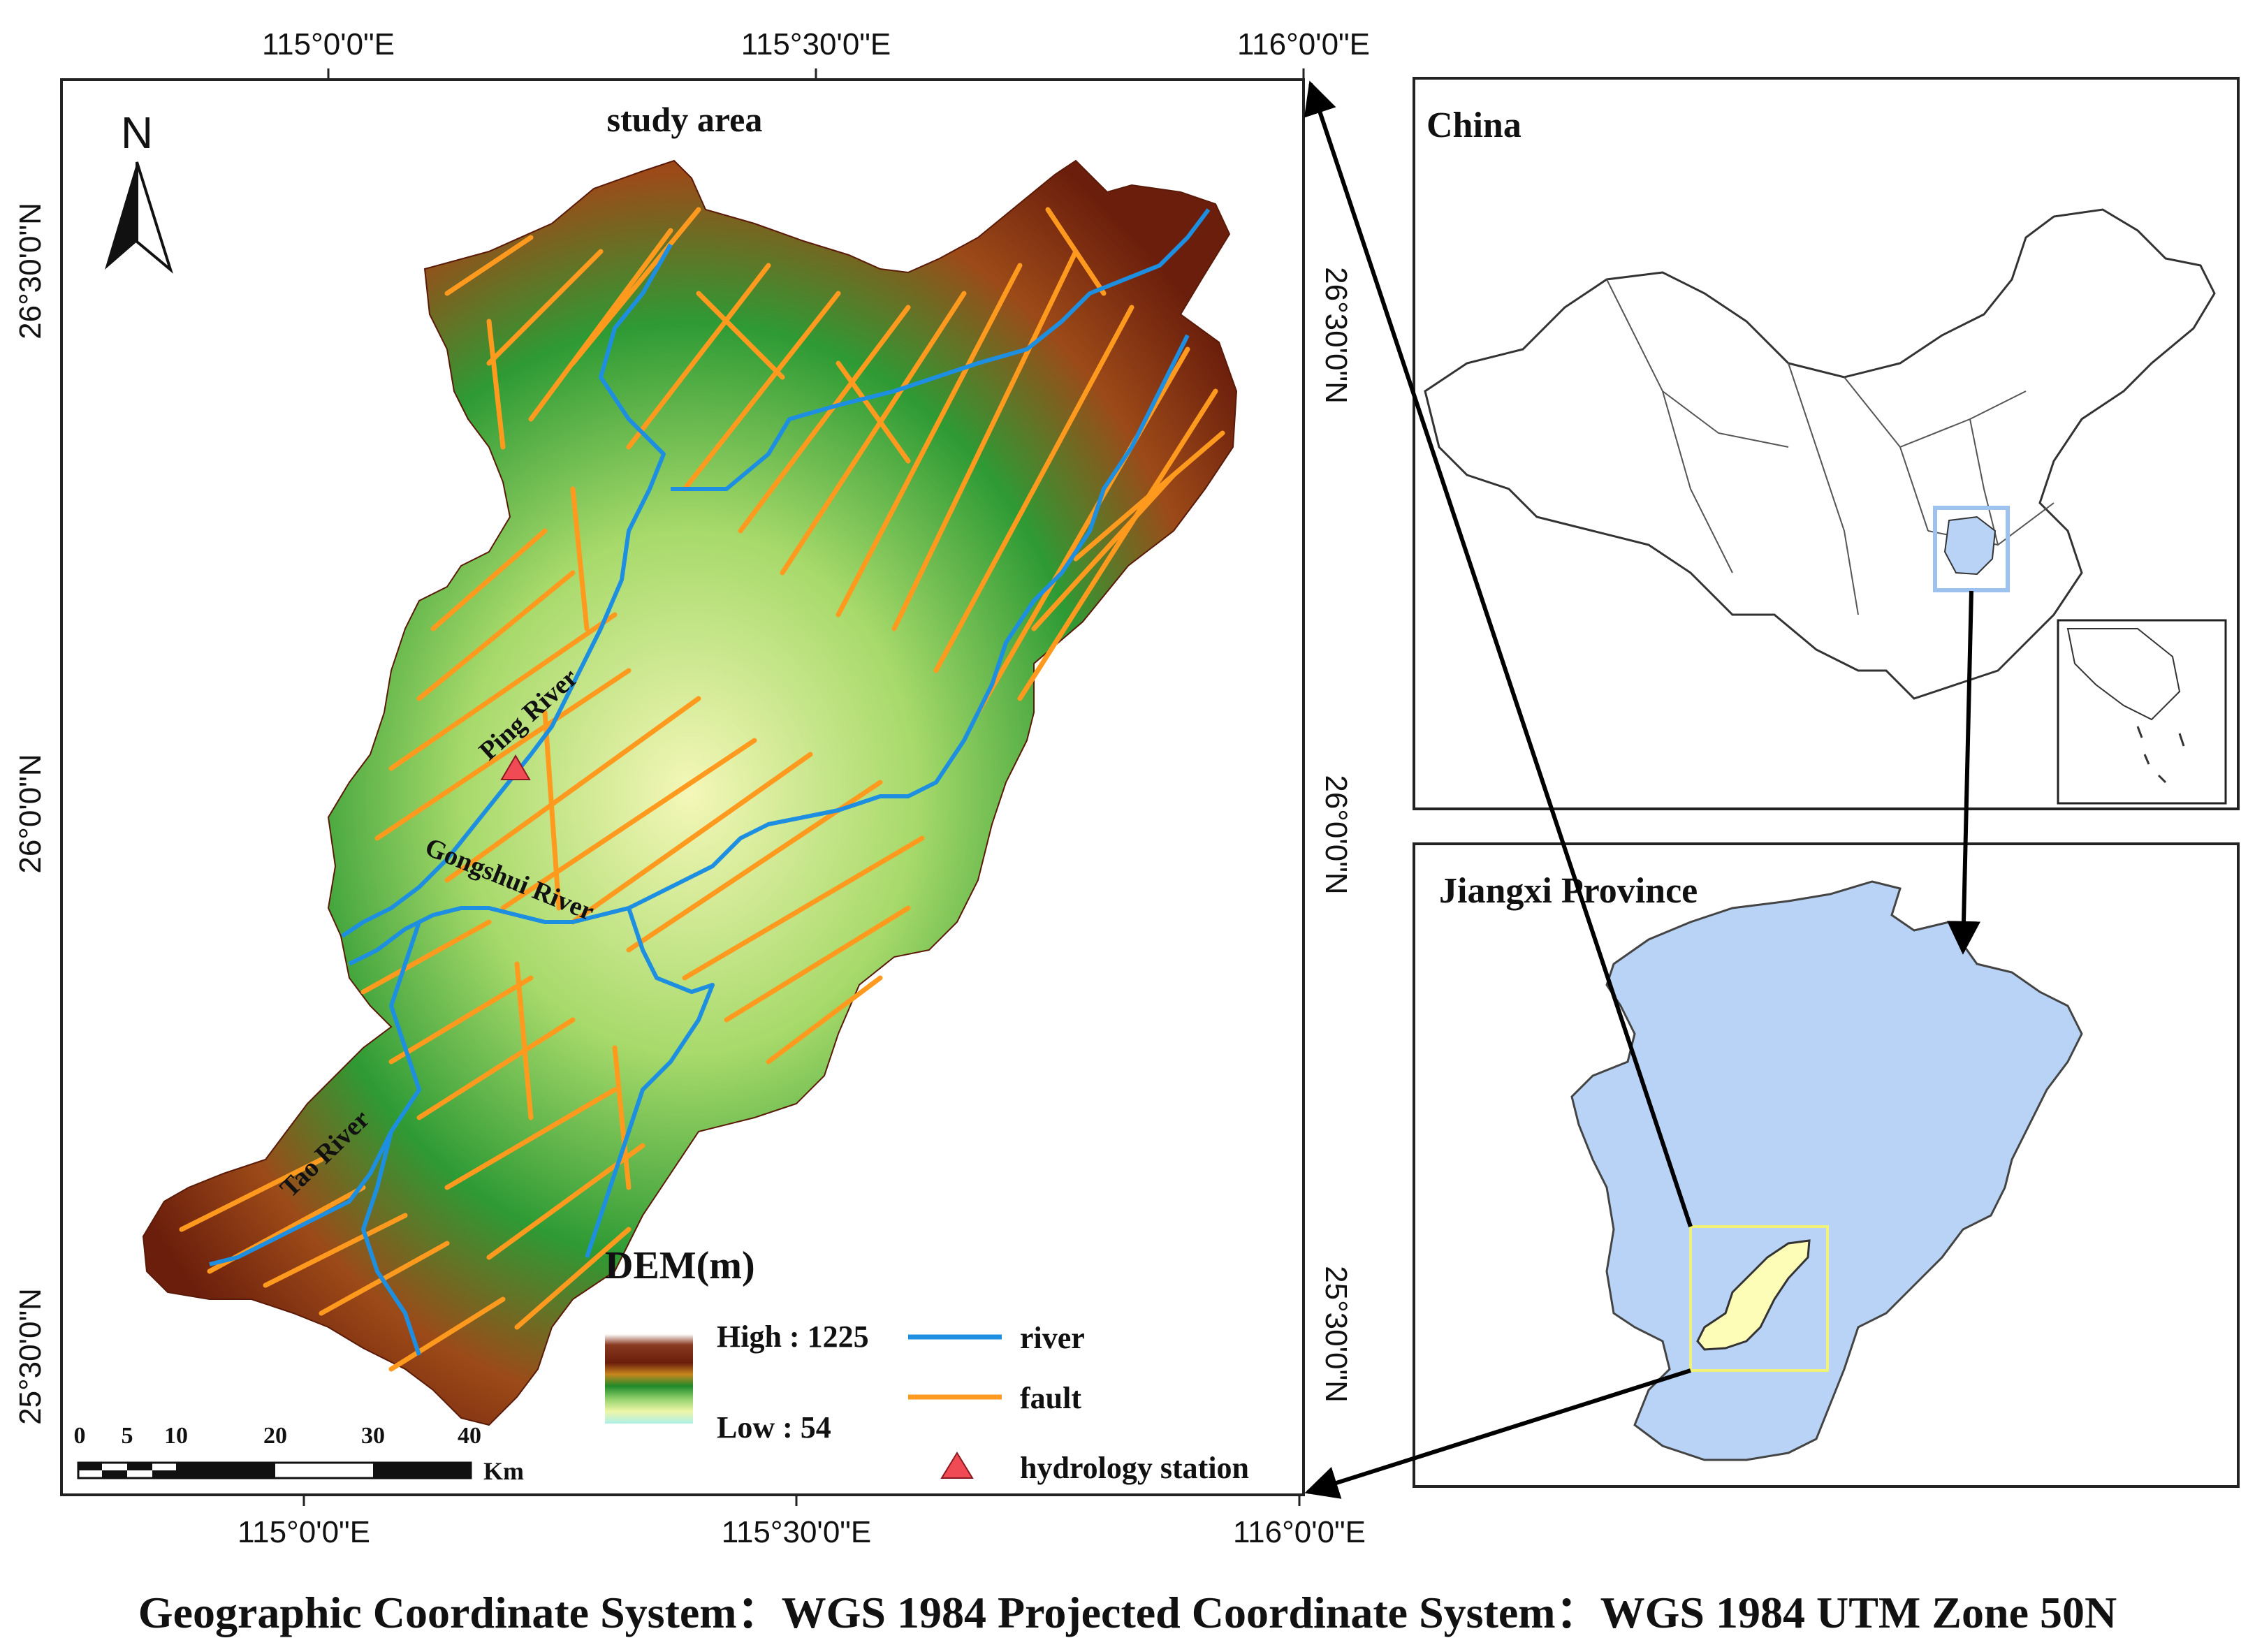  I want to click on fault-legend-label: fault, so click(1050, 1398).